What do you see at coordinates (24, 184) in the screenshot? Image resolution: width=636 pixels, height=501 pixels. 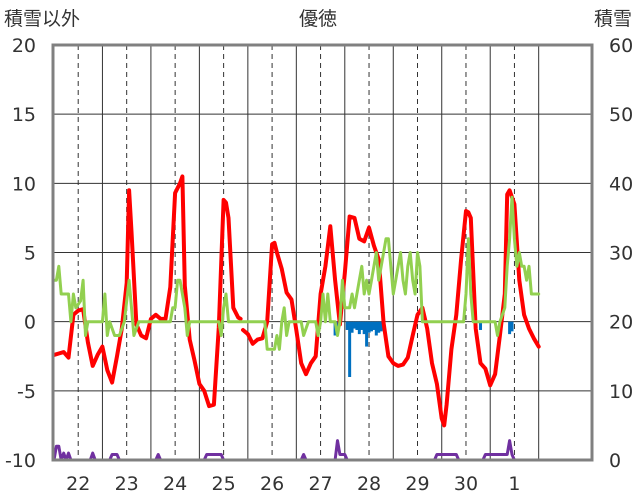 I see `left-tick-label: 10` at bounding box center [24, 184].